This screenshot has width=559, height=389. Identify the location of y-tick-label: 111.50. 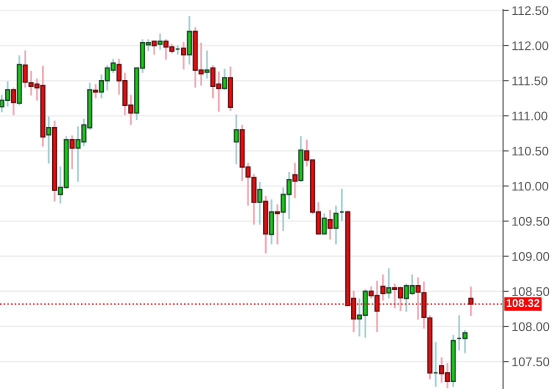
(530, 81).